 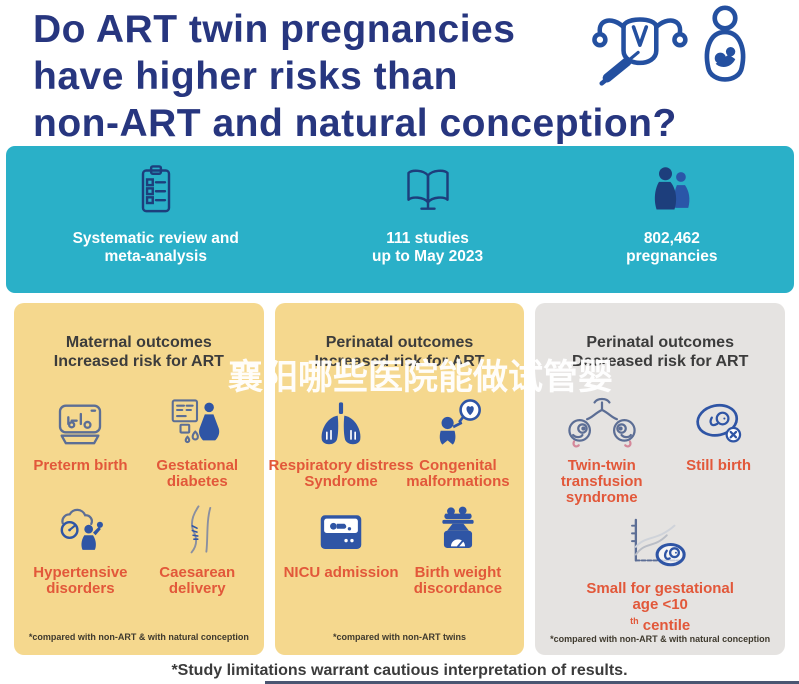 What do you see at coordinates (428, 190) in the screenshot?
I see `open-book-icon` at bounding box center [428, 190].